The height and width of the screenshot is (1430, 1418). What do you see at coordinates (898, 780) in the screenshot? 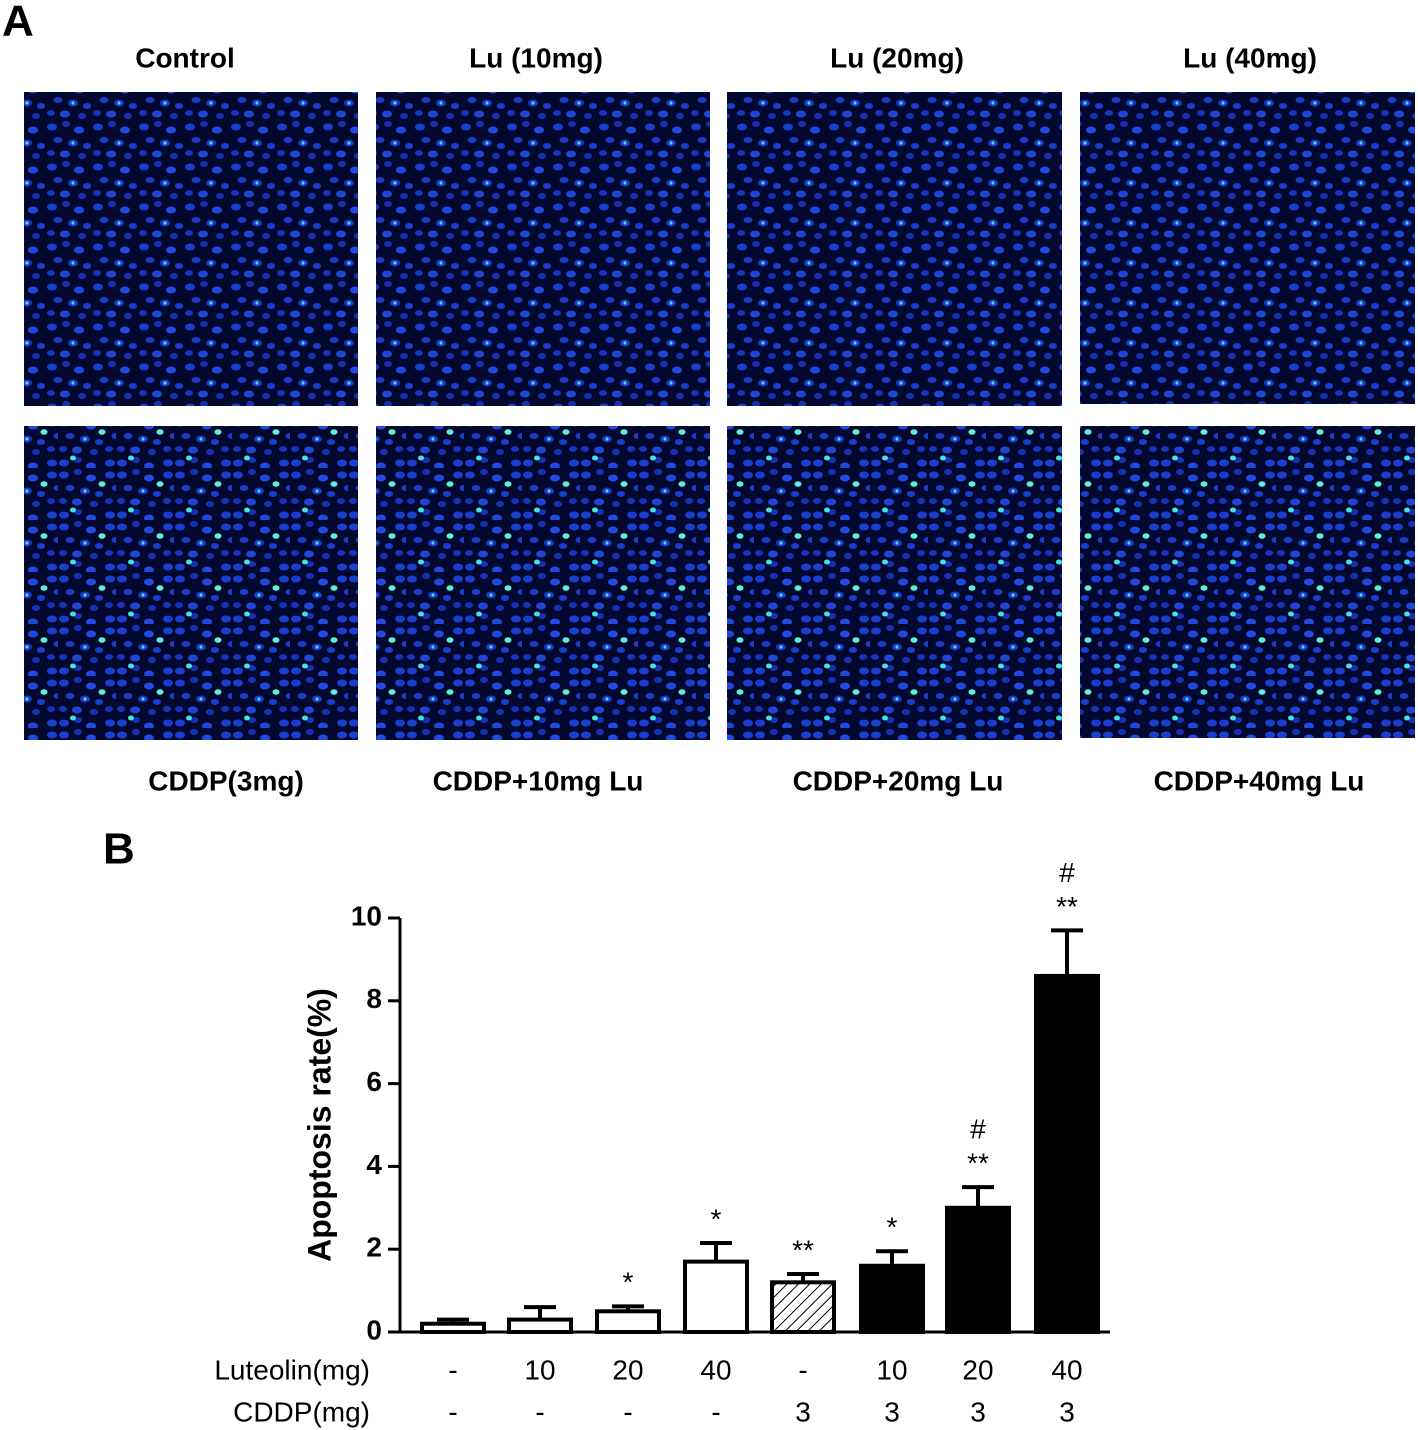
I see `image-label: CDDP+20mg Lu` at bounding box center [898, 780].